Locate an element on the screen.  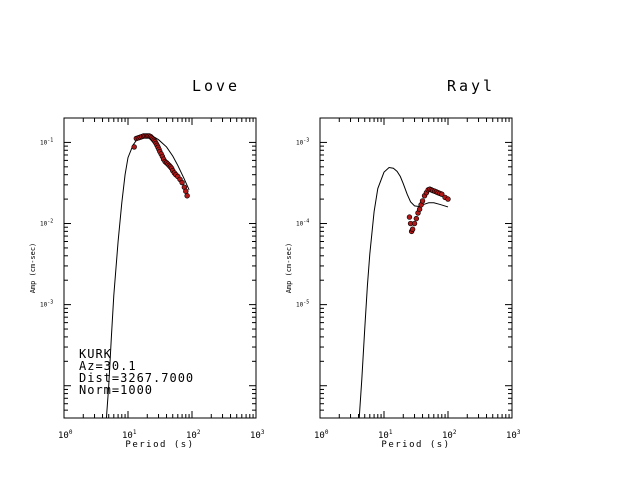
y-tick-label: 10⁻² is located at coordinates (46, 223).